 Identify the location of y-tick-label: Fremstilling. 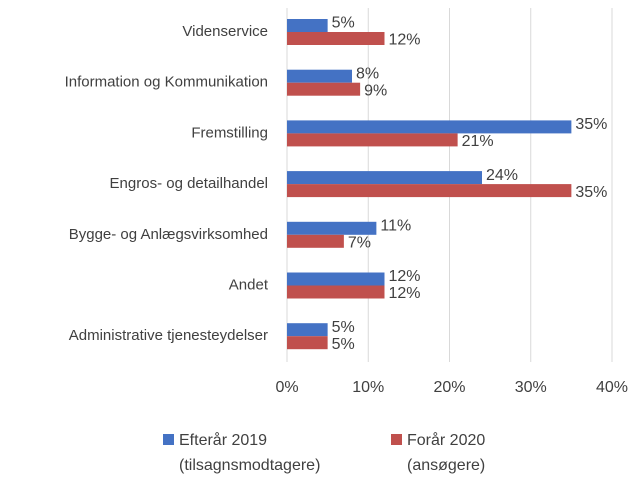
(229, 132).